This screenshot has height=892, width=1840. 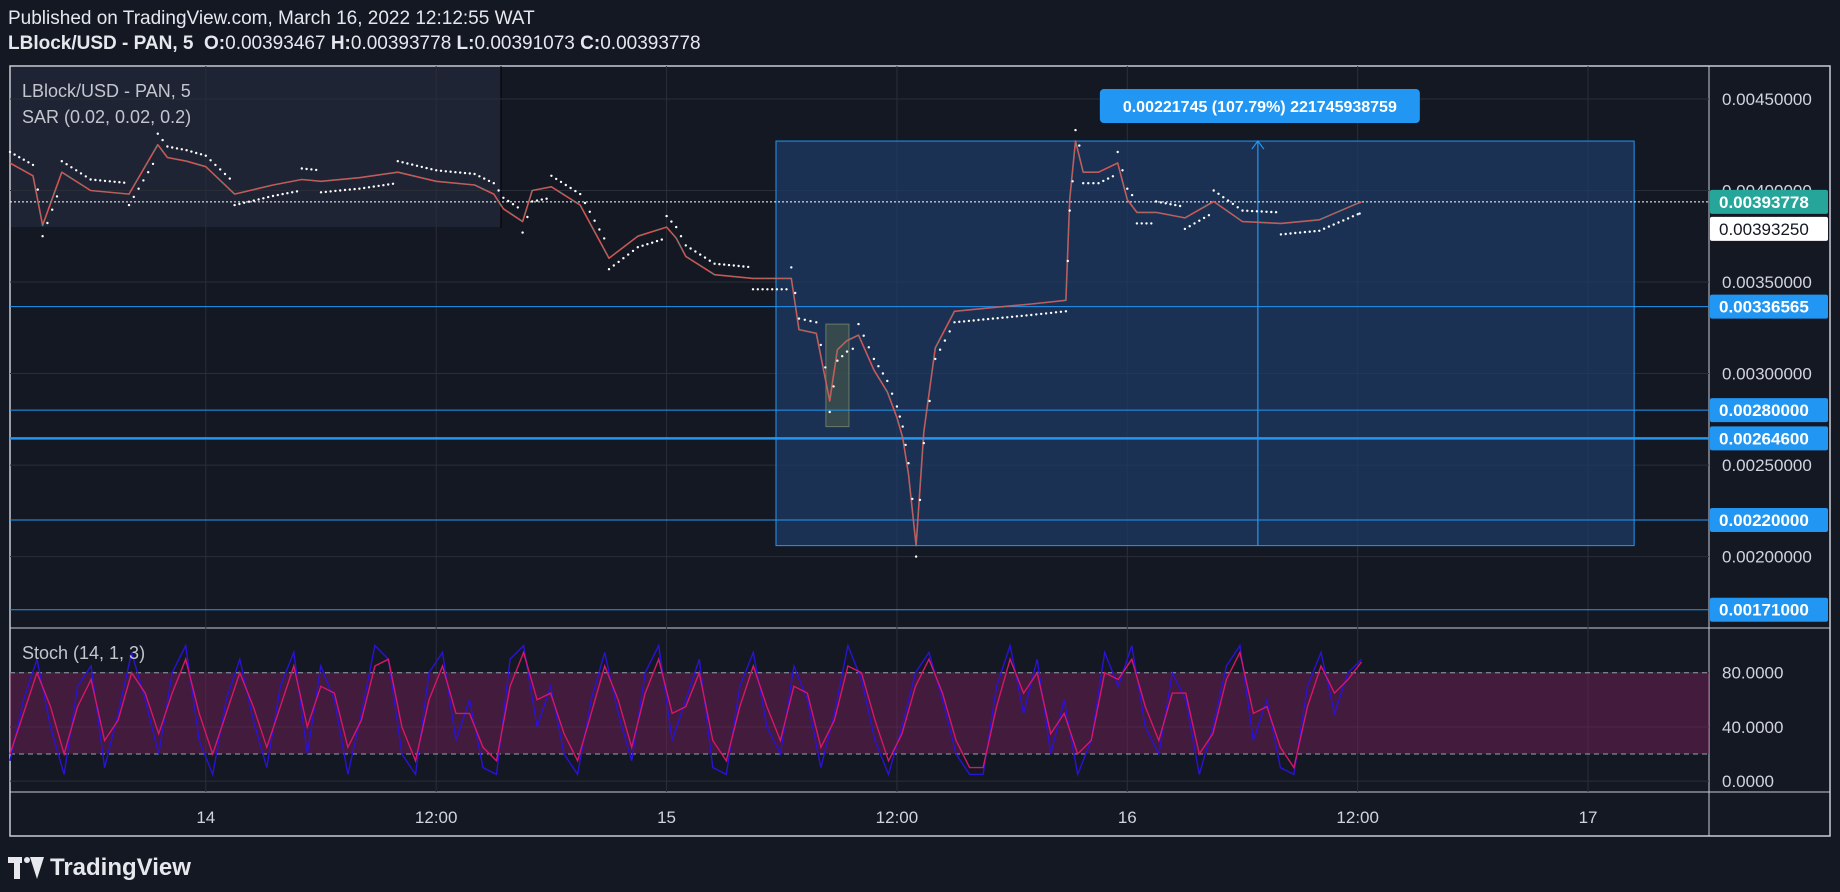 What do you see at coordinates (686, 710) in the screenshot?
I see `stoch-d-line` at bounding box center [686, 710].